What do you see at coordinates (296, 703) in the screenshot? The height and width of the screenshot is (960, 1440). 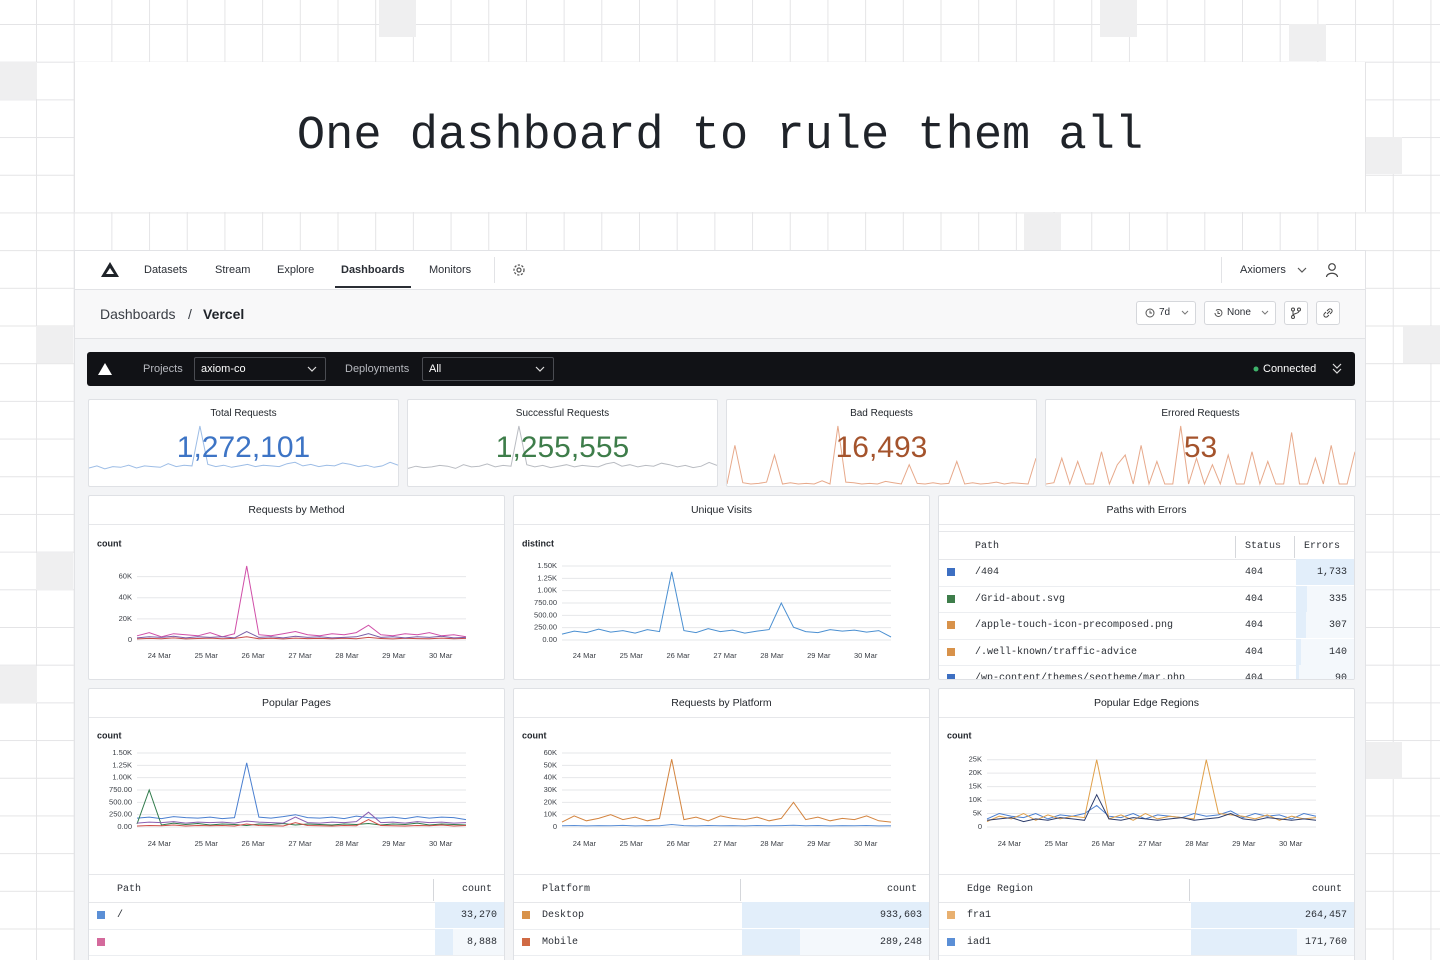 I see `panel-title: Popular Pages` at bounding box center [296, 703].